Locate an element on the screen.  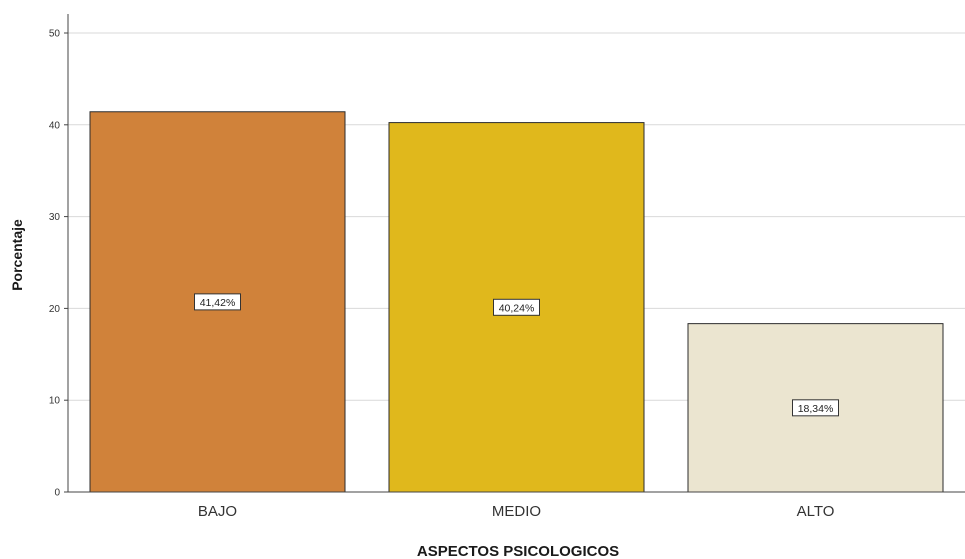
y-axis: 0 10 20 30 40 50 is located at coordinates (59, 256).